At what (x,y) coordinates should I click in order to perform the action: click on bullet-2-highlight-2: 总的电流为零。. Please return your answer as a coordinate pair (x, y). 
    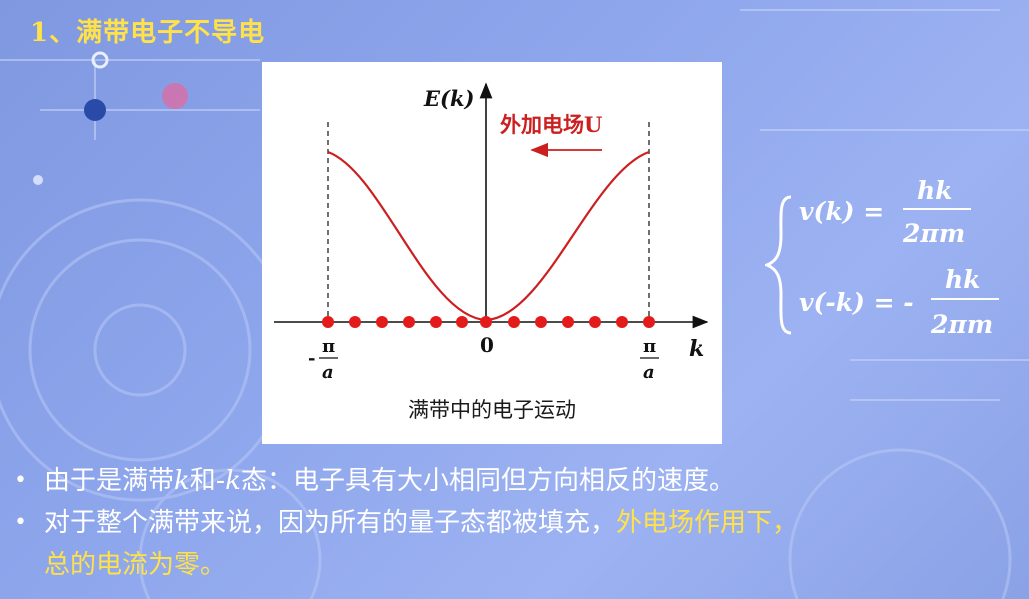
    Looking at the image, I should click on (135, 565).